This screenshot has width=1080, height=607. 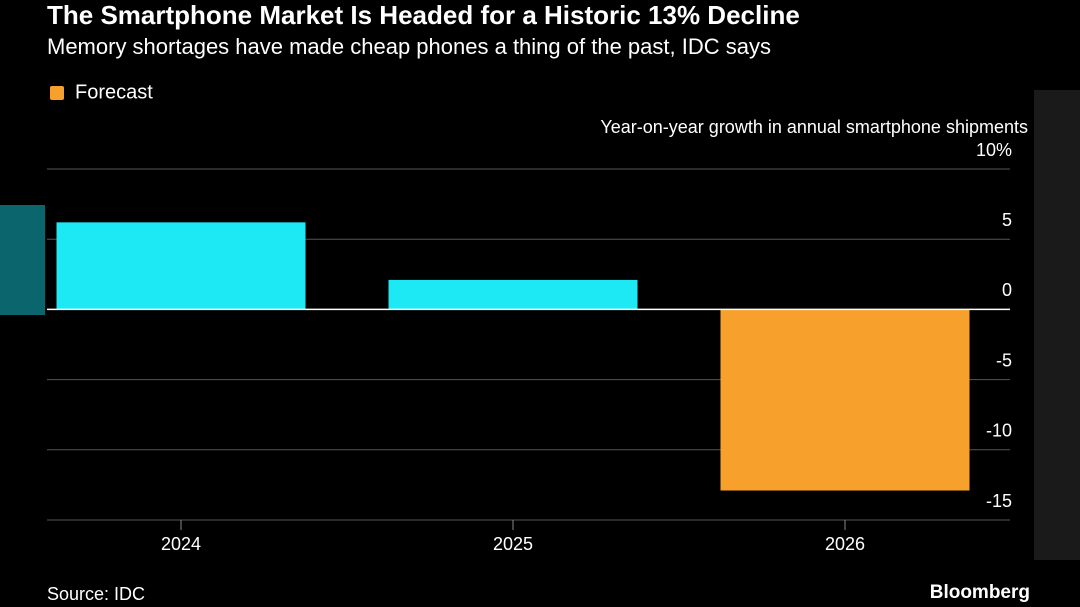 I want to click on y-tick-label: -10, so click(x=999, y=431).